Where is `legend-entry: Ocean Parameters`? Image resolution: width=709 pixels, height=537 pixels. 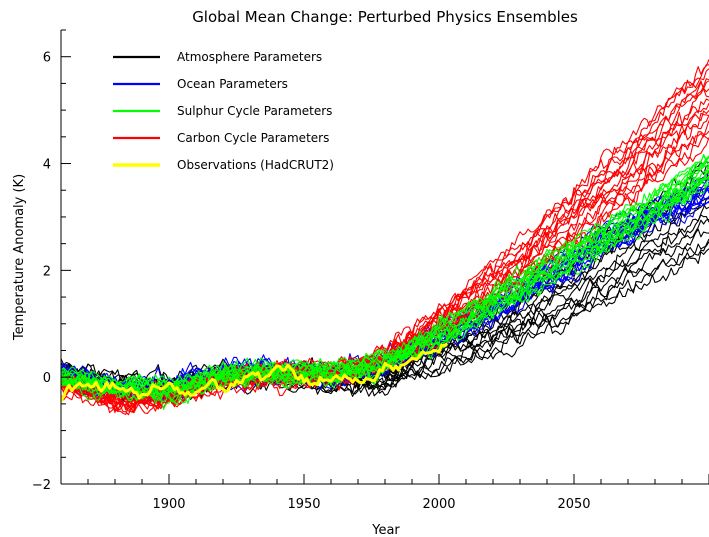
legend-entry: Ocean Parameters is located at coordinates (200, 84).